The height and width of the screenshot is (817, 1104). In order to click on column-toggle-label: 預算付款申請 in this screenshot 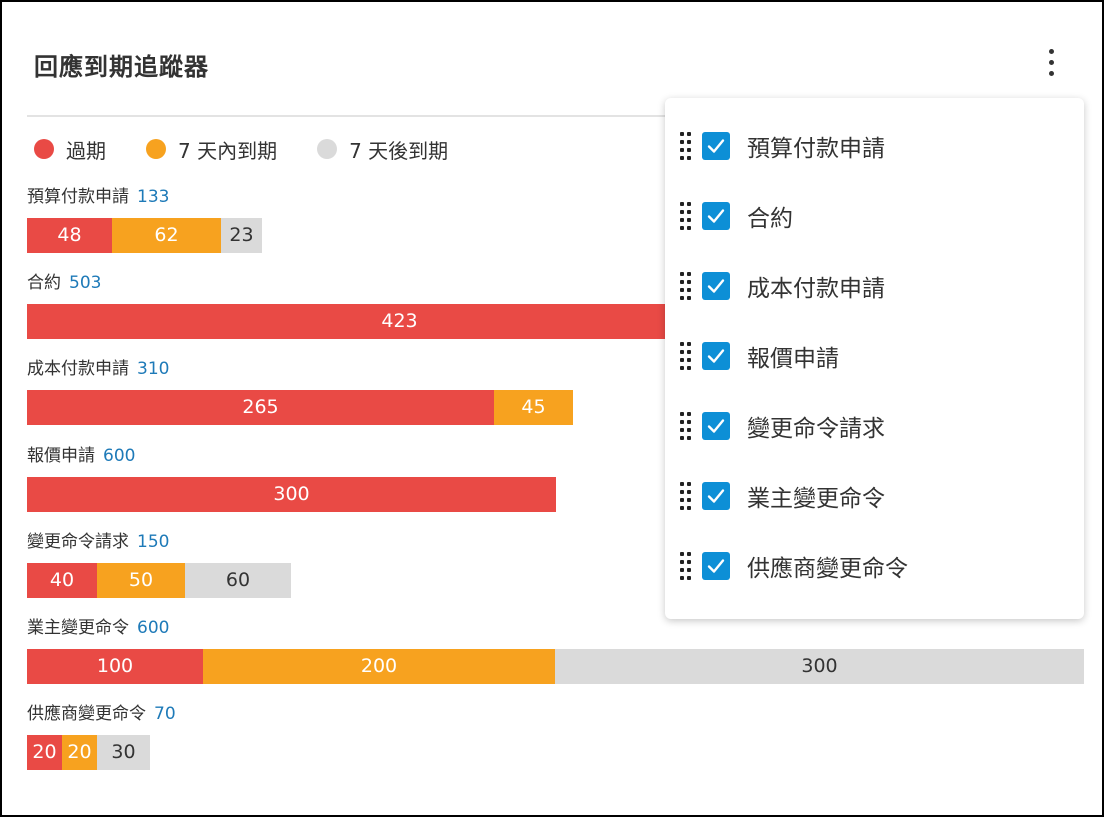, I will do `click(816, 149)`.